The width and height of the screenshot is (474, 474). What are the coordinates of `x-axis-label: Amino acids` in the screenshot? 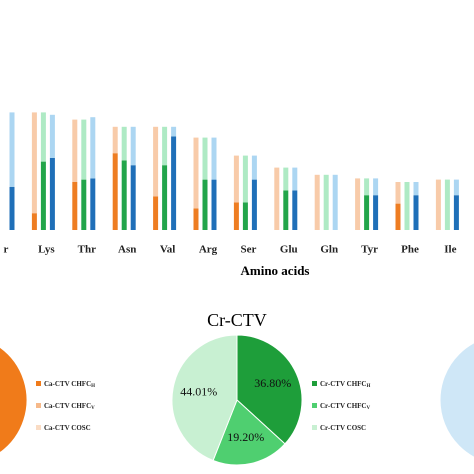 It's located at (275, 270).